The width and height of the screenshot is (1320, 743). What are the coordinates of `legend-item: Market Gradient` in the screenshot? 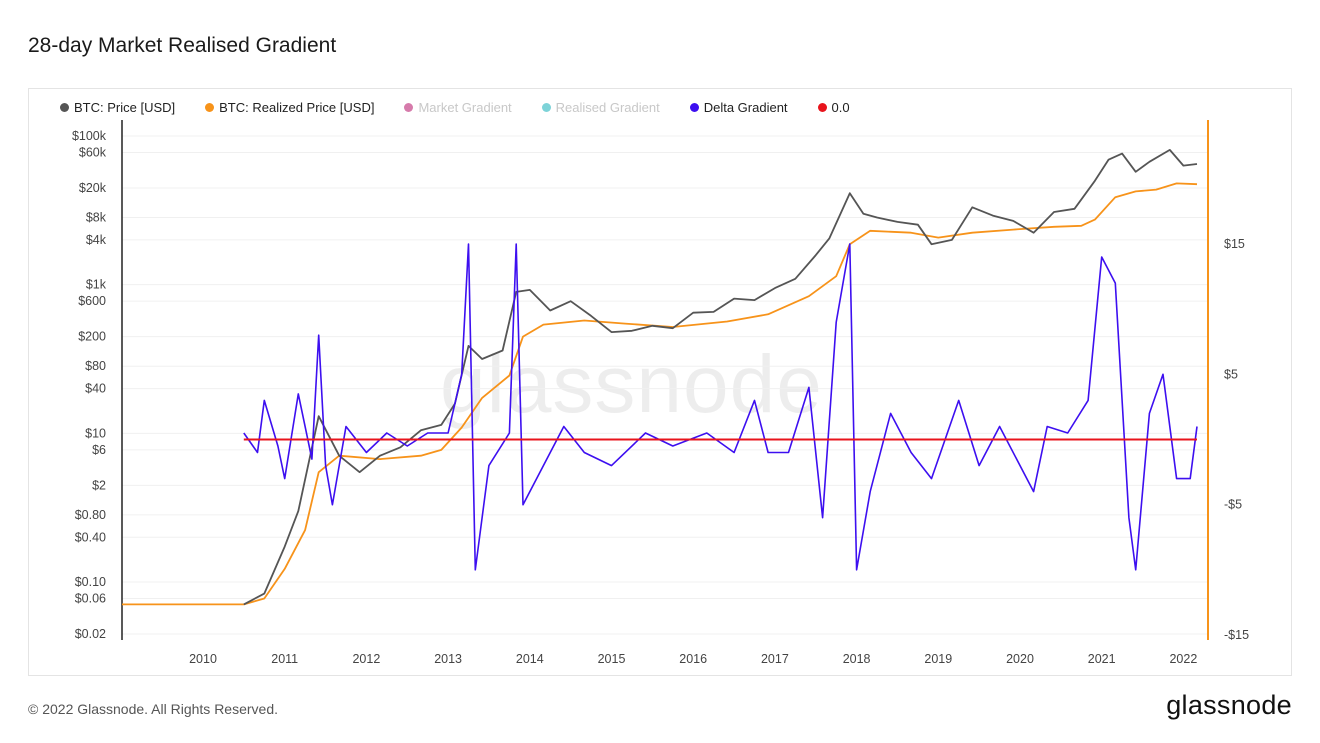 It's located at (458, 107).